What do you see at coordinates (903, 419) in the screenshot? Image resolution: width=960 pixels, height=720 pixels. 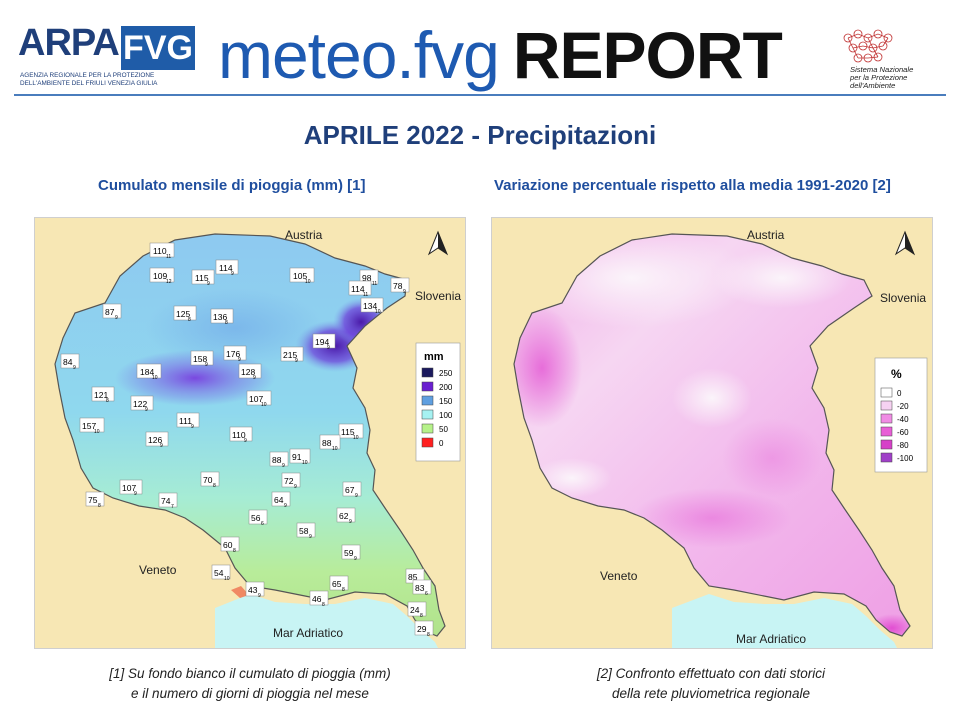 I see `svg-text: -40` at bounding box center [903, 419].